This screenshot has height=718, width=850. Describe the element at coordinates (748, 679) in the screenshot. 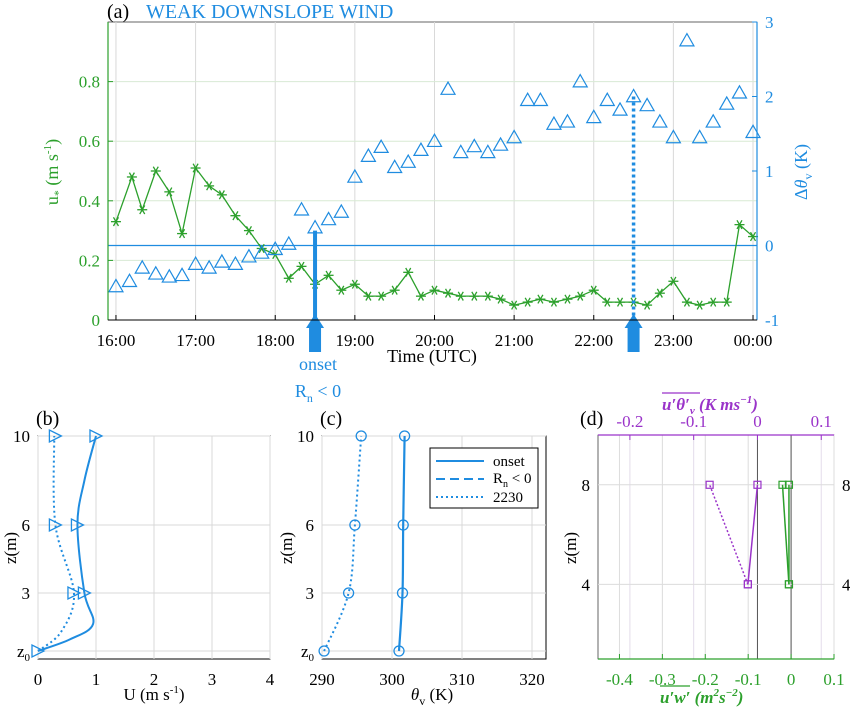

I see `d-xtick-bottom-label: -0.1` at that location.